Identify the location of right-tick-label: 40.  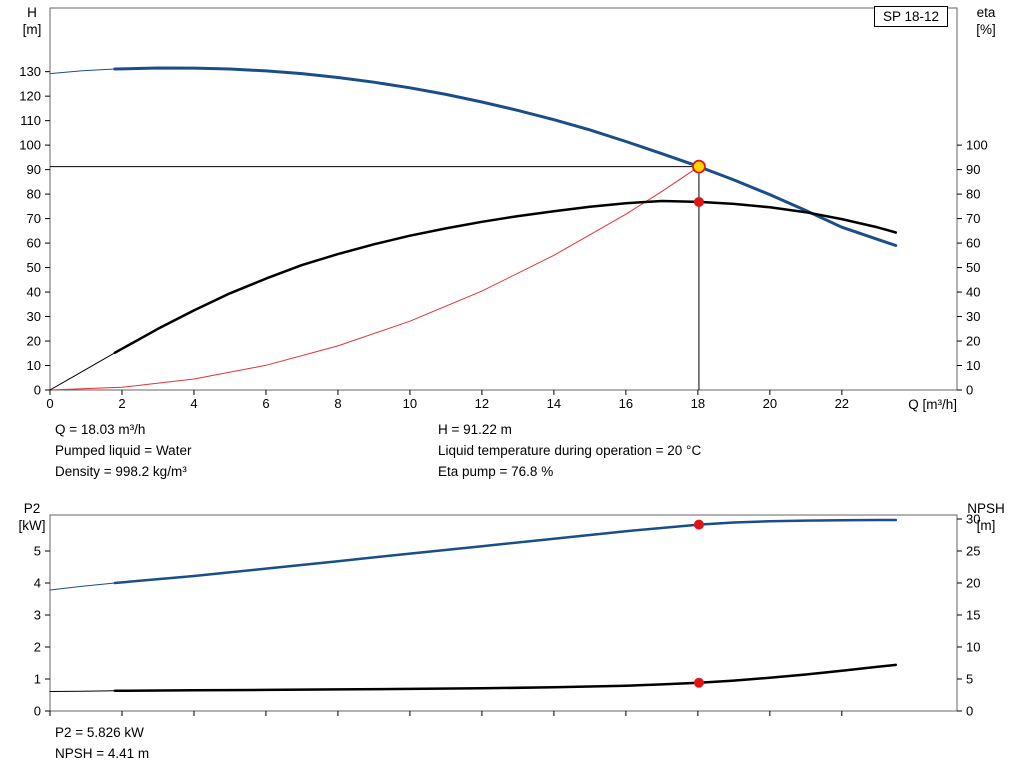
(973, 292).